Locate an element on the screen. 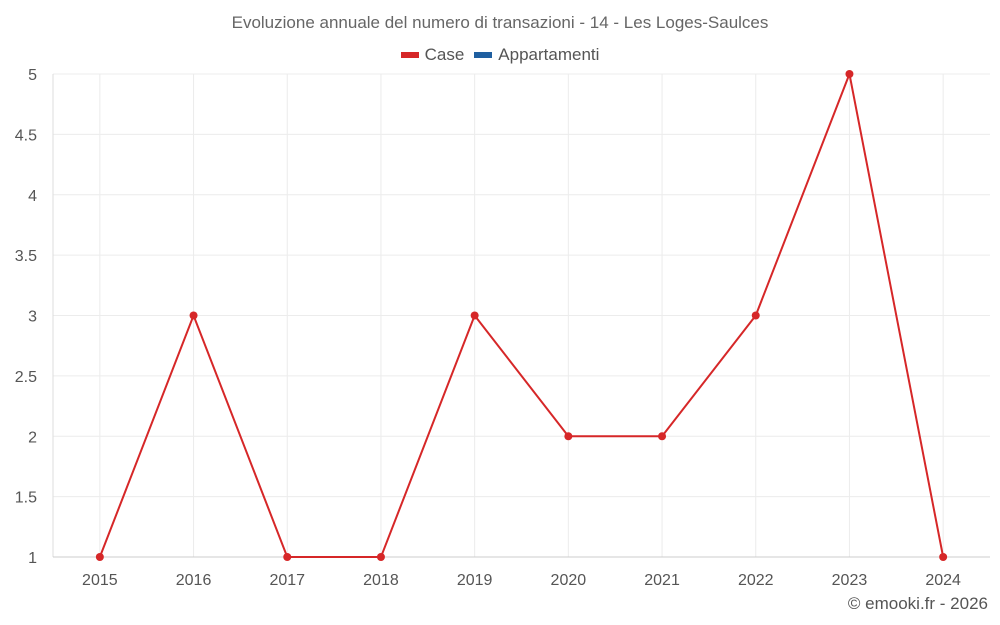 Image resolution: width=1000 pixels, height=625 pixels. legend-item-case: Case is located at coordinates (432, 55).